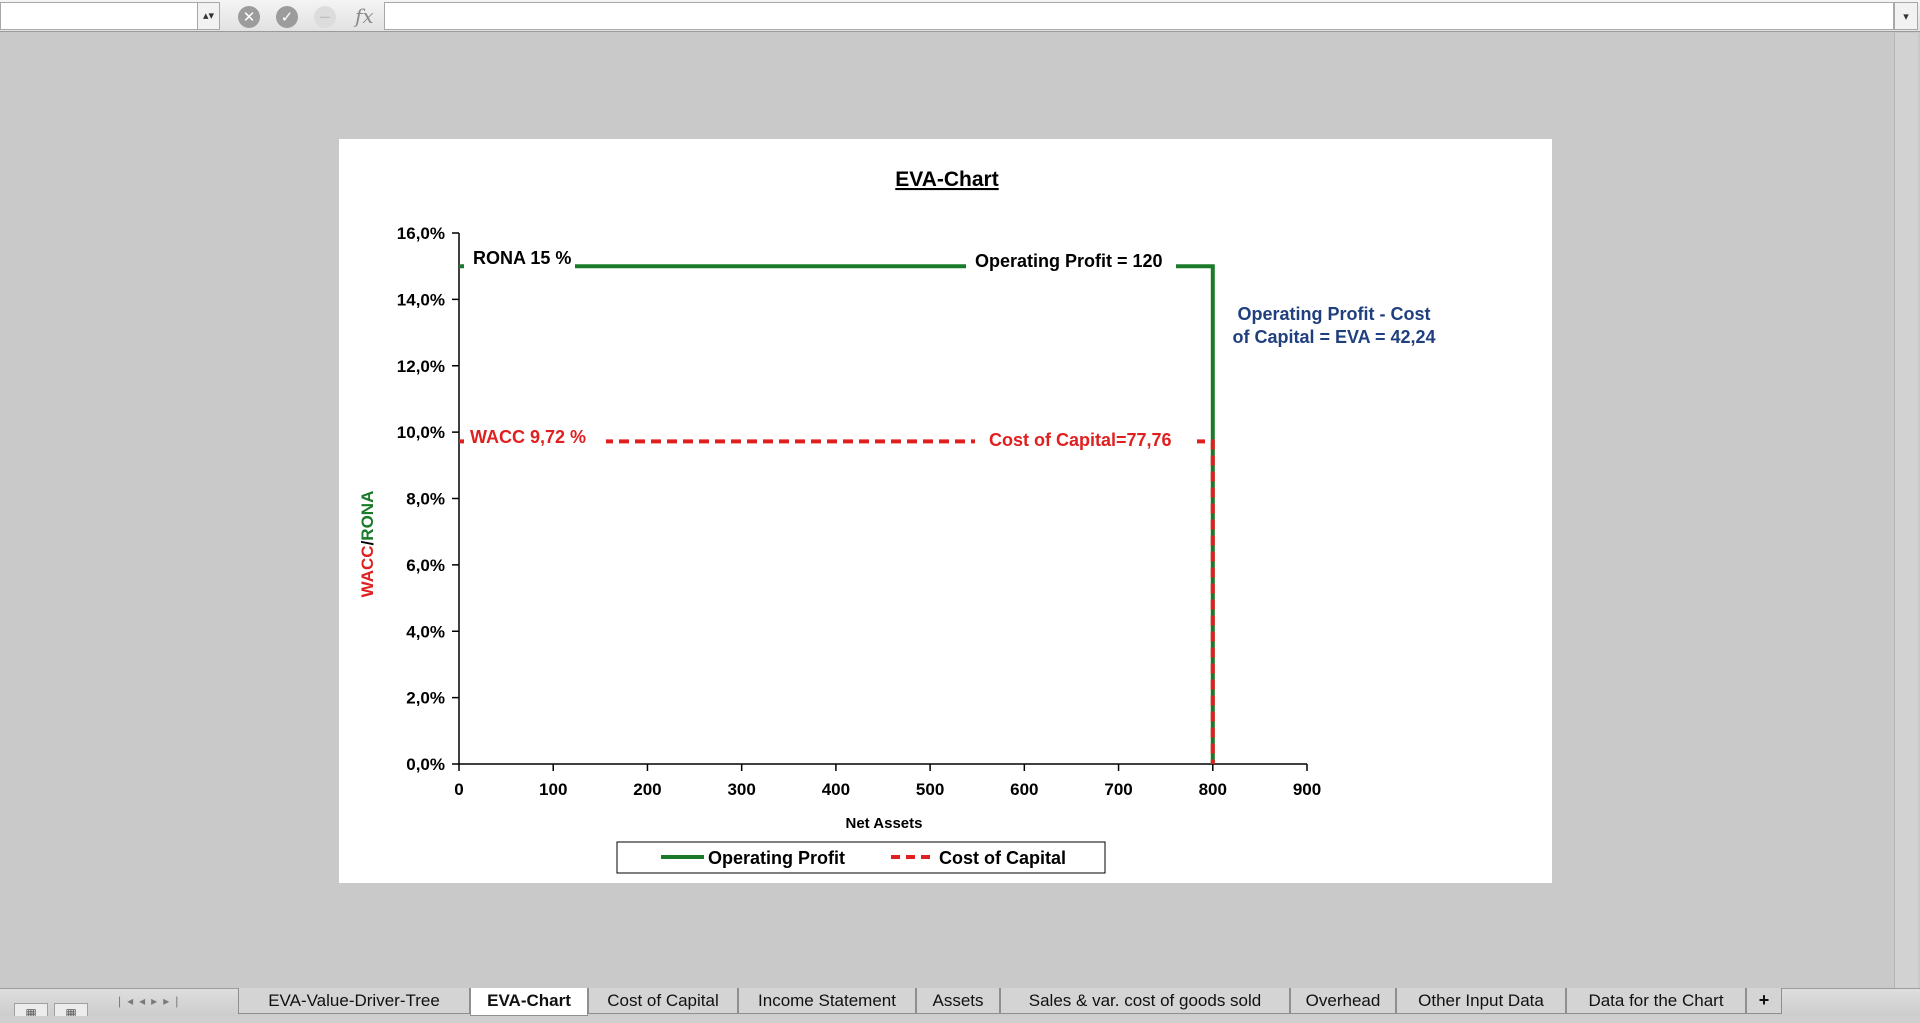 The width and height of the screenshot is (1920, 1023). I want to click on last-sheet-icon: ▸|, so click(174, 1001).